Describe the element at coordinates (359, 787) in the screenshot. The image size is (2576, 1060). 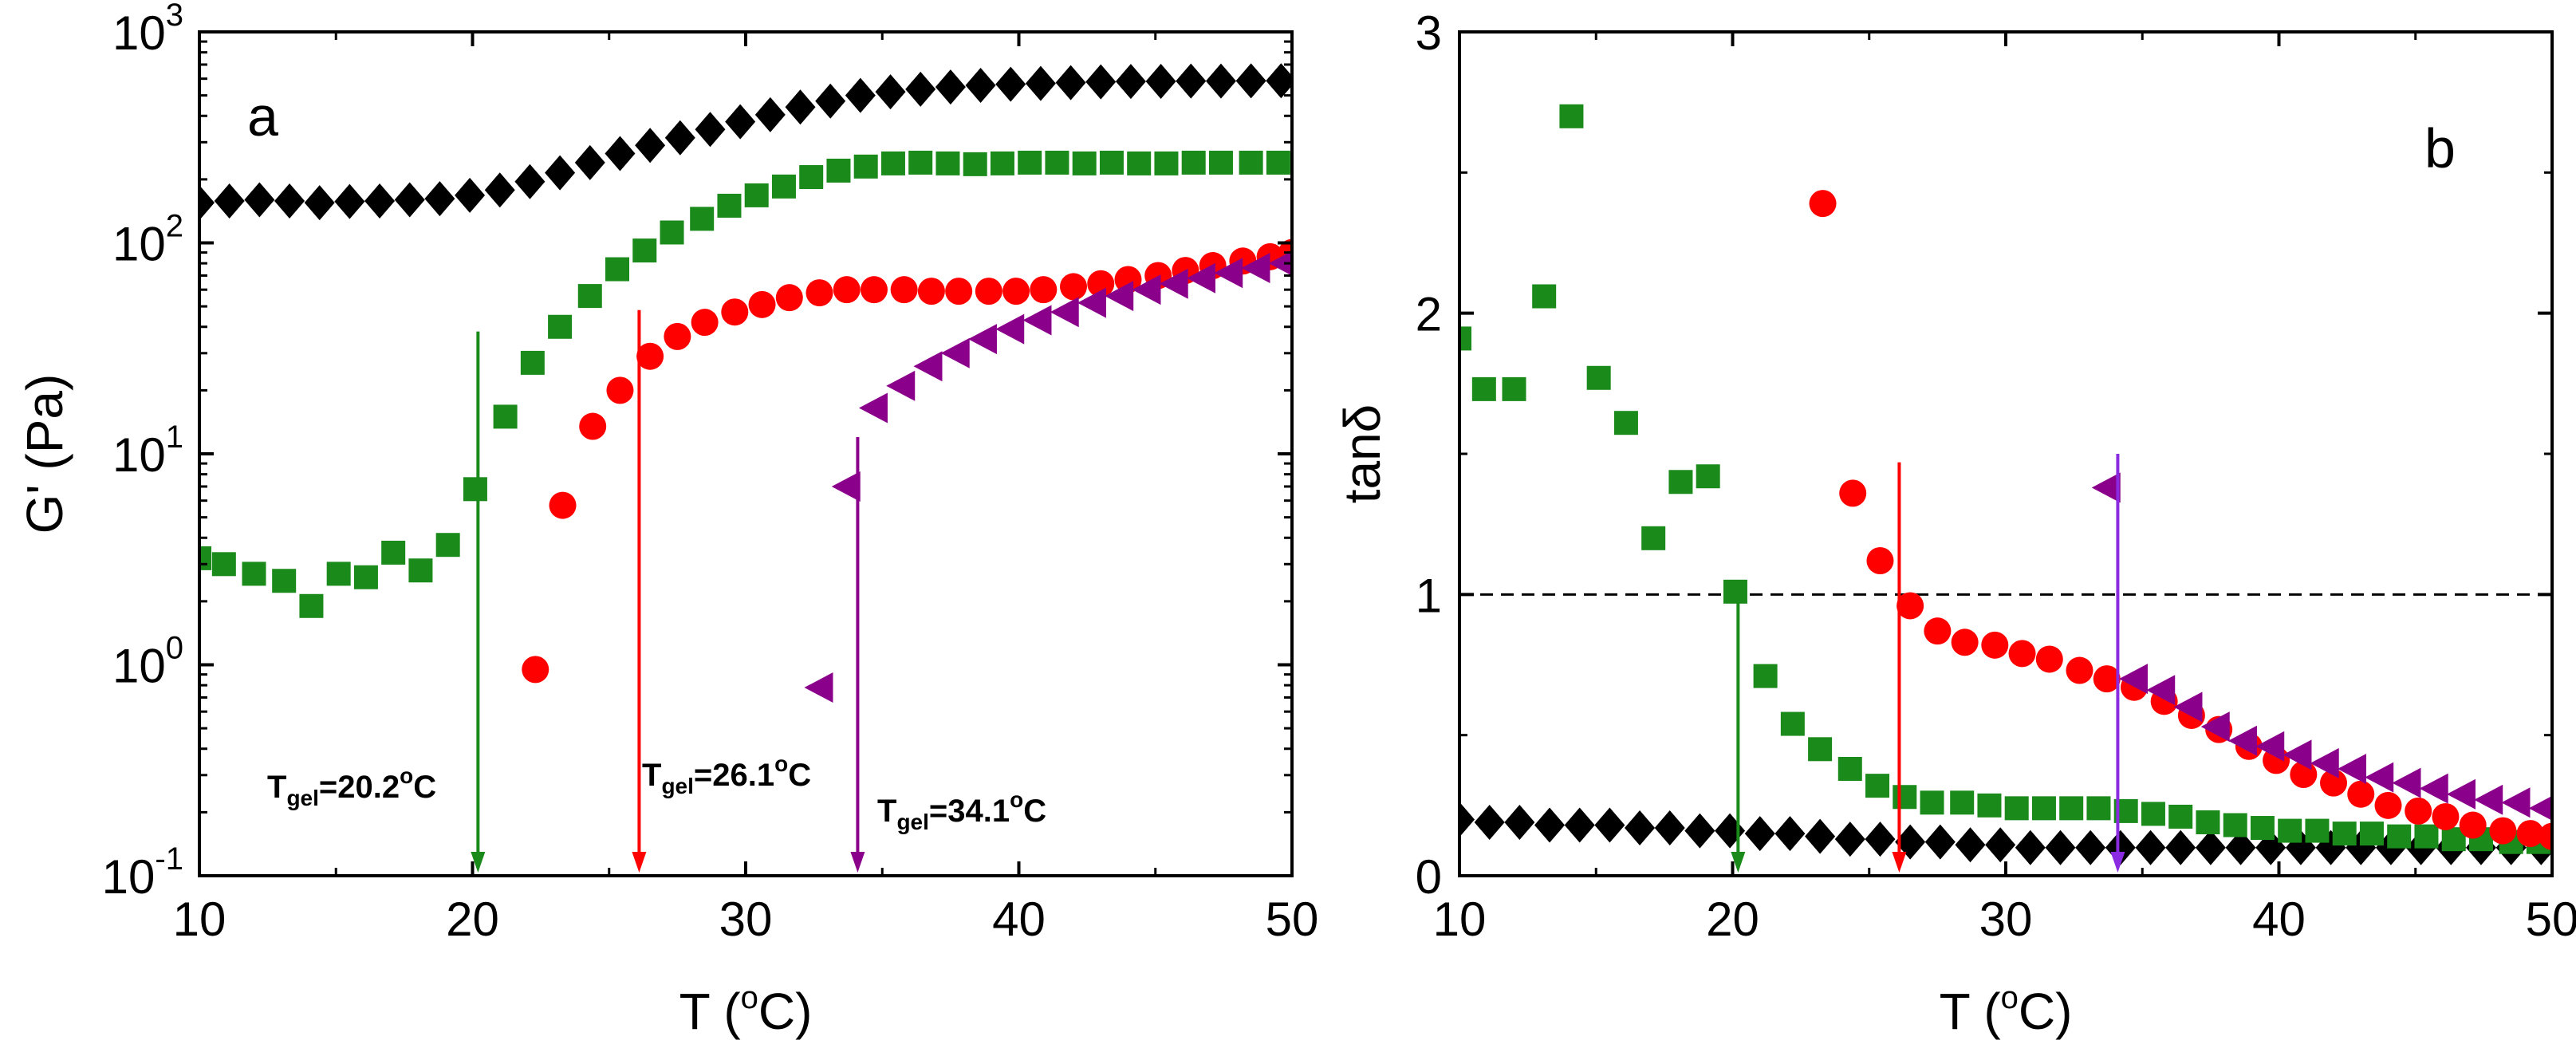
I see `annot-value: =20.2` at that location.